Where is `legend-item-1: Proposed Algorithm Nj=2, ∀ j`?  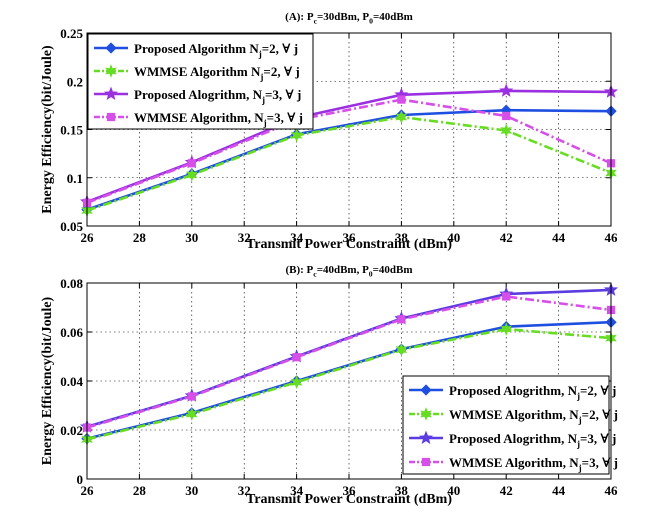
legend-item-1: Proposed Algorithm Nj=2, ∀ j is located at coordinates (196, 50).